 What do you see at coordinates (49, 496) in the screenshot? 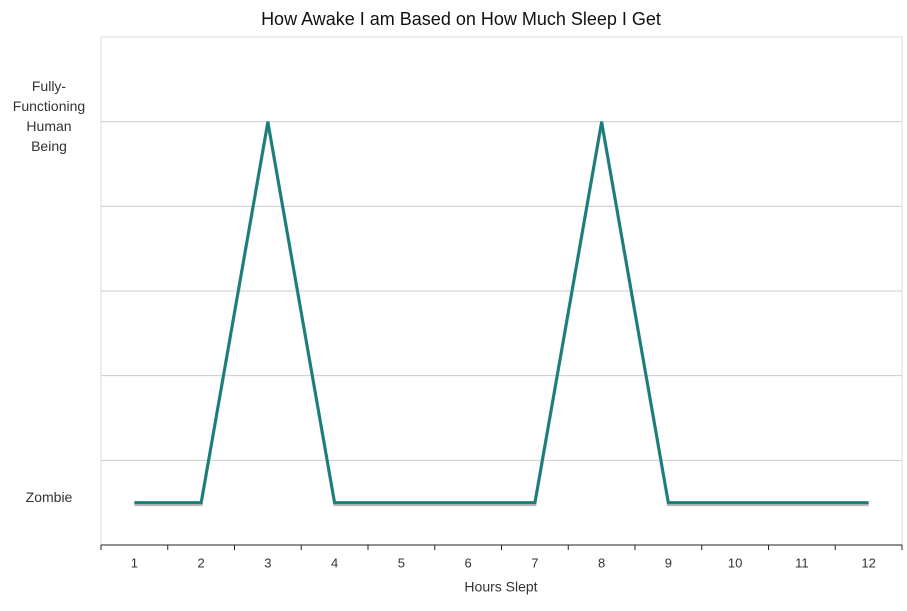
I see `y-tick-label: Zombie` at bounding box center [49, 496].